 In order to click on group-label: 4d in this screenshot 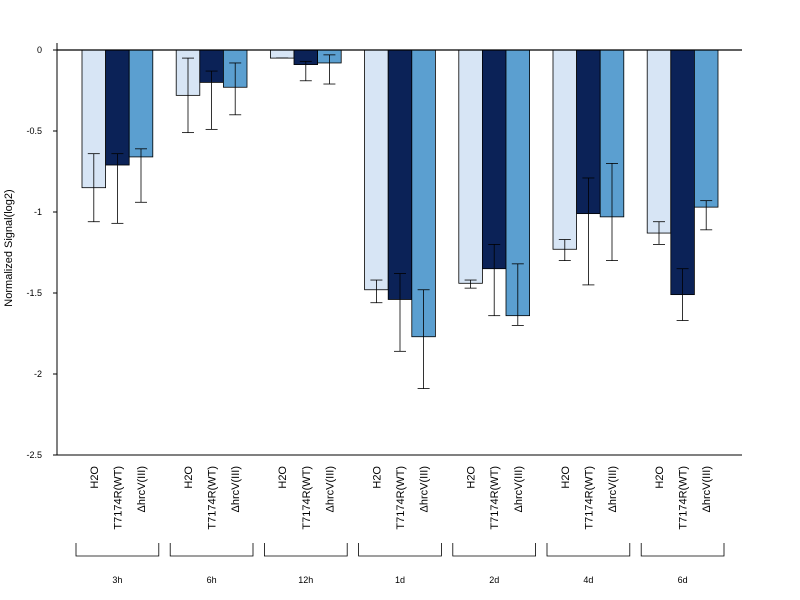, I will do `click(588, 580)`.